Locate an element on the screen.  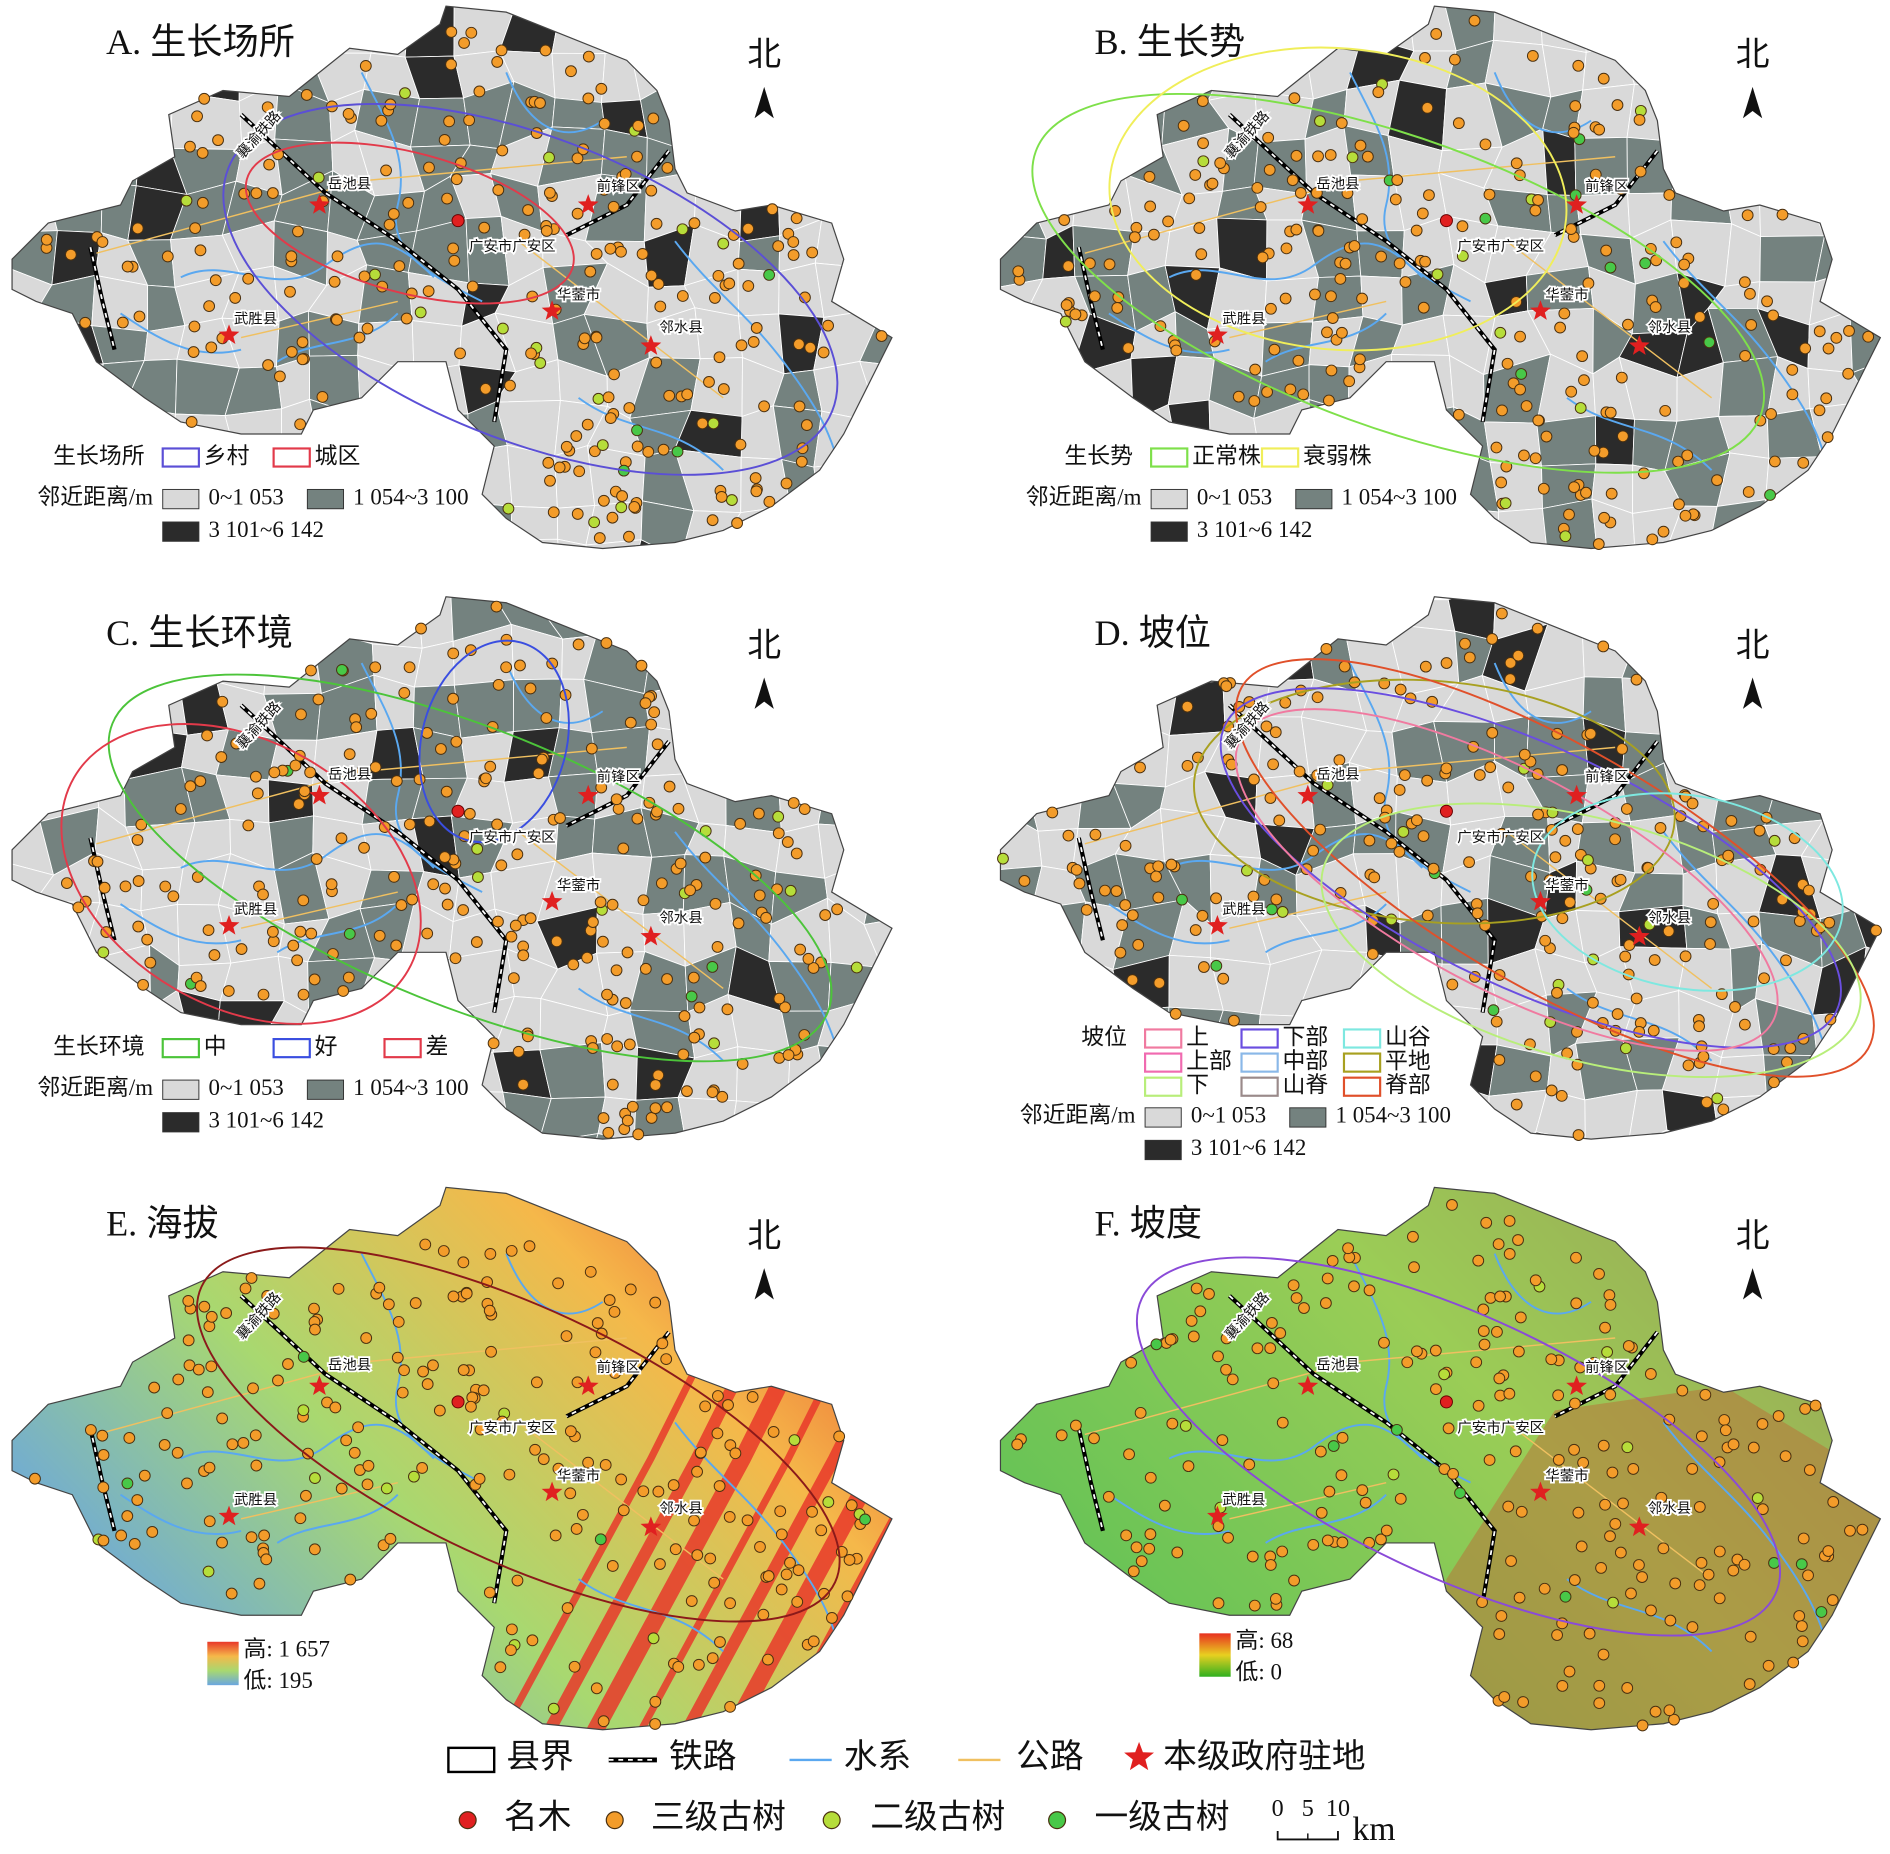
legend-title: 生长势 is located at coordinates (1098, 455).